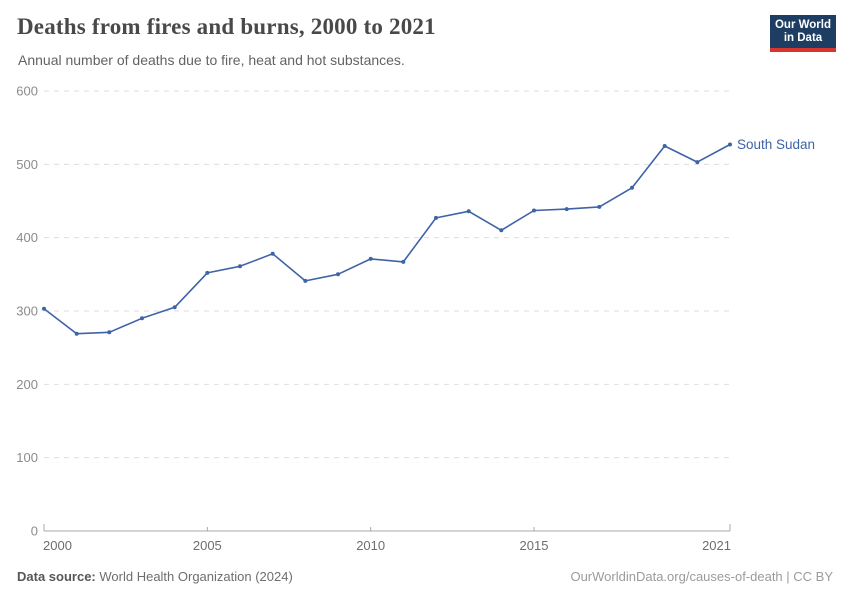  What do you see at coordinates (802, 25) in the screenshot?
I see `owid-logo-line1: Our World` at bounding box center [802, 25].